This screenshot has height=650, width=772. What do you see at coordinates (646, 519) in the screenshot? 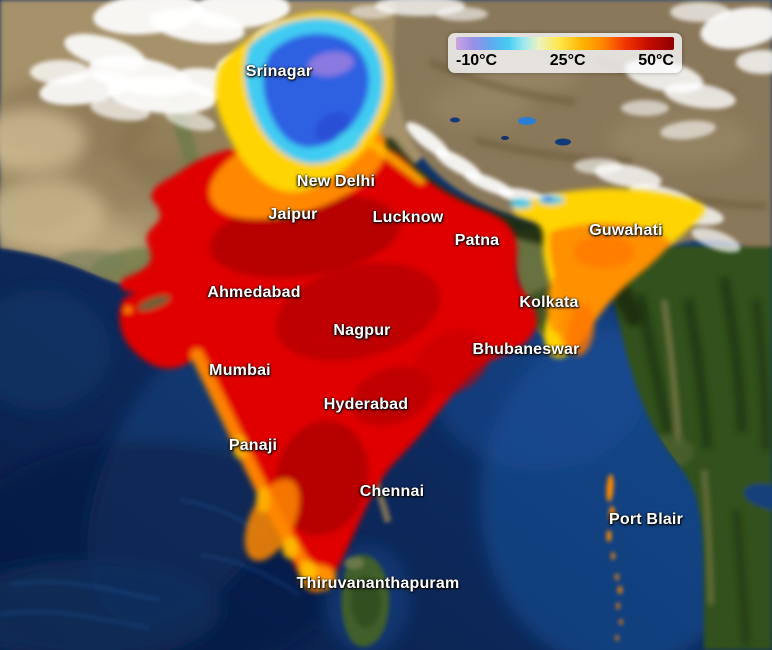
I see `city-label-port-blair: Port Blair` at bounding box center [646, 519].